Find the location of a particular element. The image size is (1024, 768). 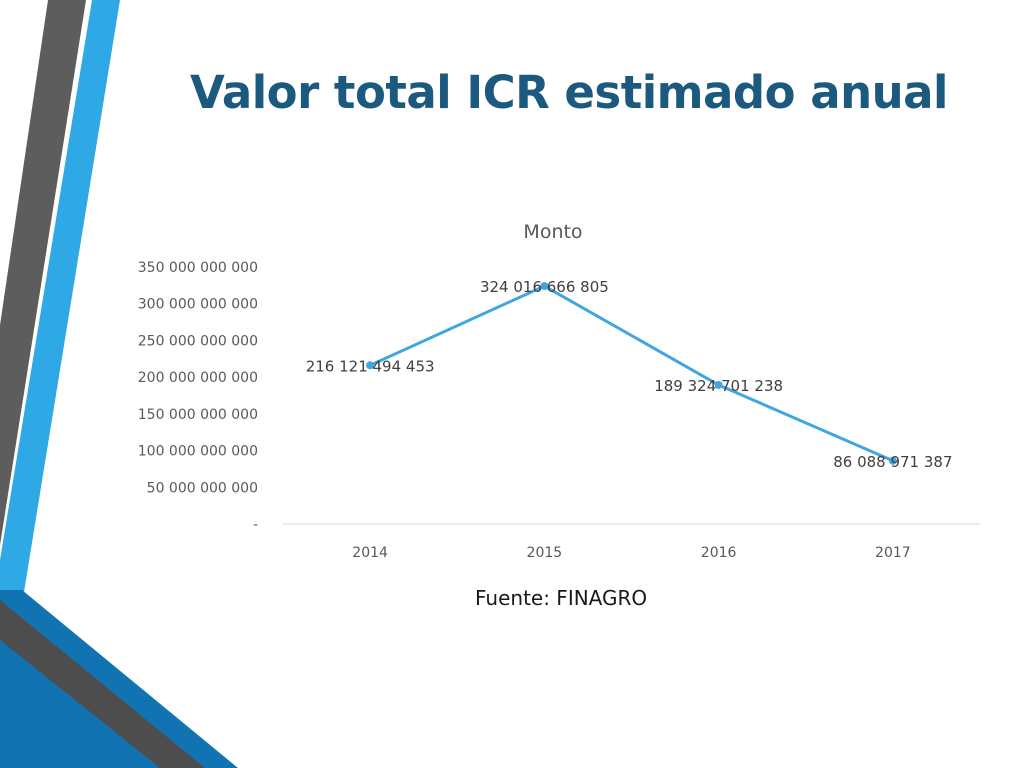

source-note: Fuente: FINAGRO is located at coordinates (561, 598).